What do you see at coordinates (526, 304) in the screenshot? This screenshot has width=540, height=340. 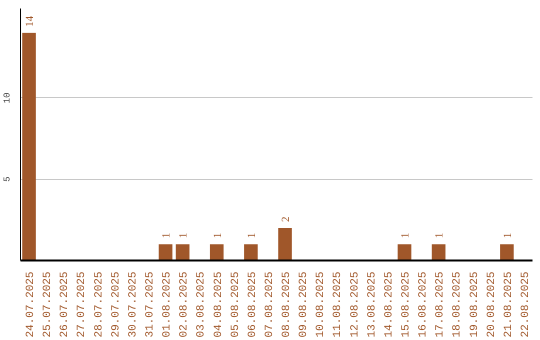 I see `x-tick-label: 22.08.2025` at bounding box center [526, 304].